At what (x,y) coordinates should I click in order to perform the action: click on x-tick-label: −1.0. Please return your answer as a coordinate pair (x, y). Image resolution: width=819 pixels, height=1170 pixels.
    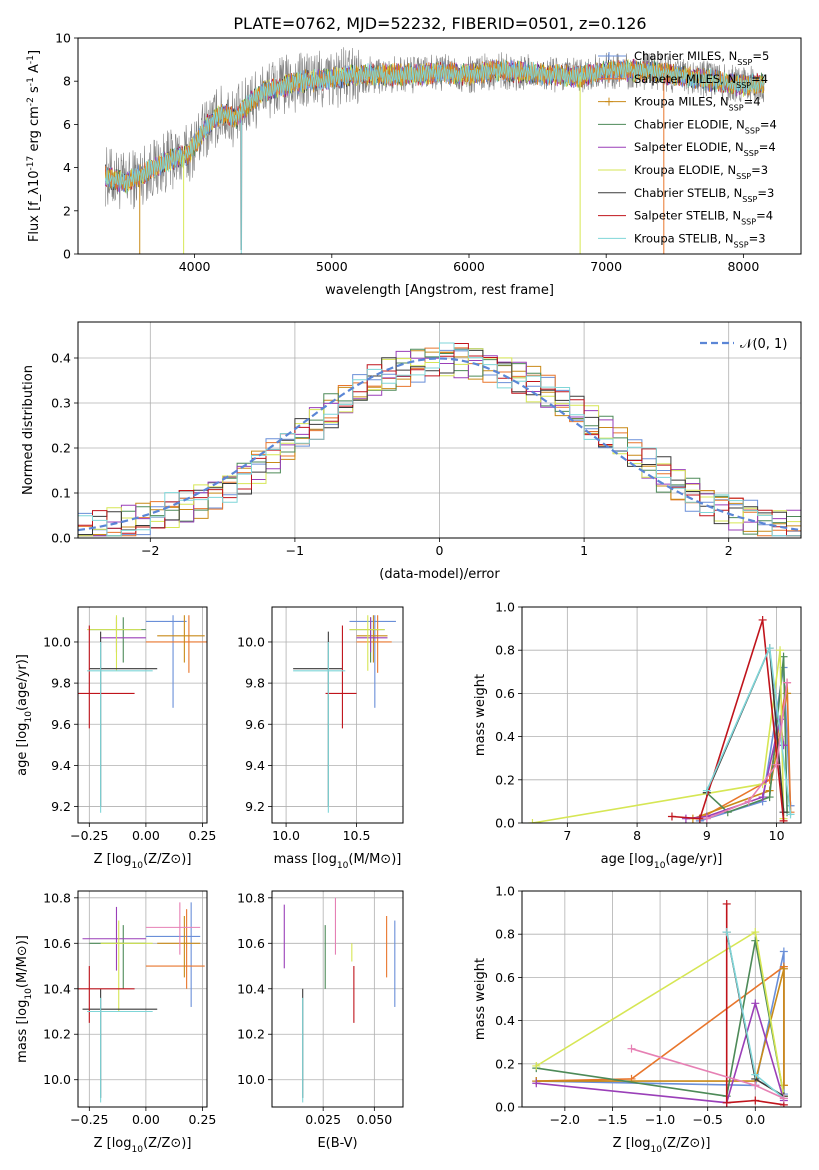
    Looking at the image, I should click on (660, 1119).